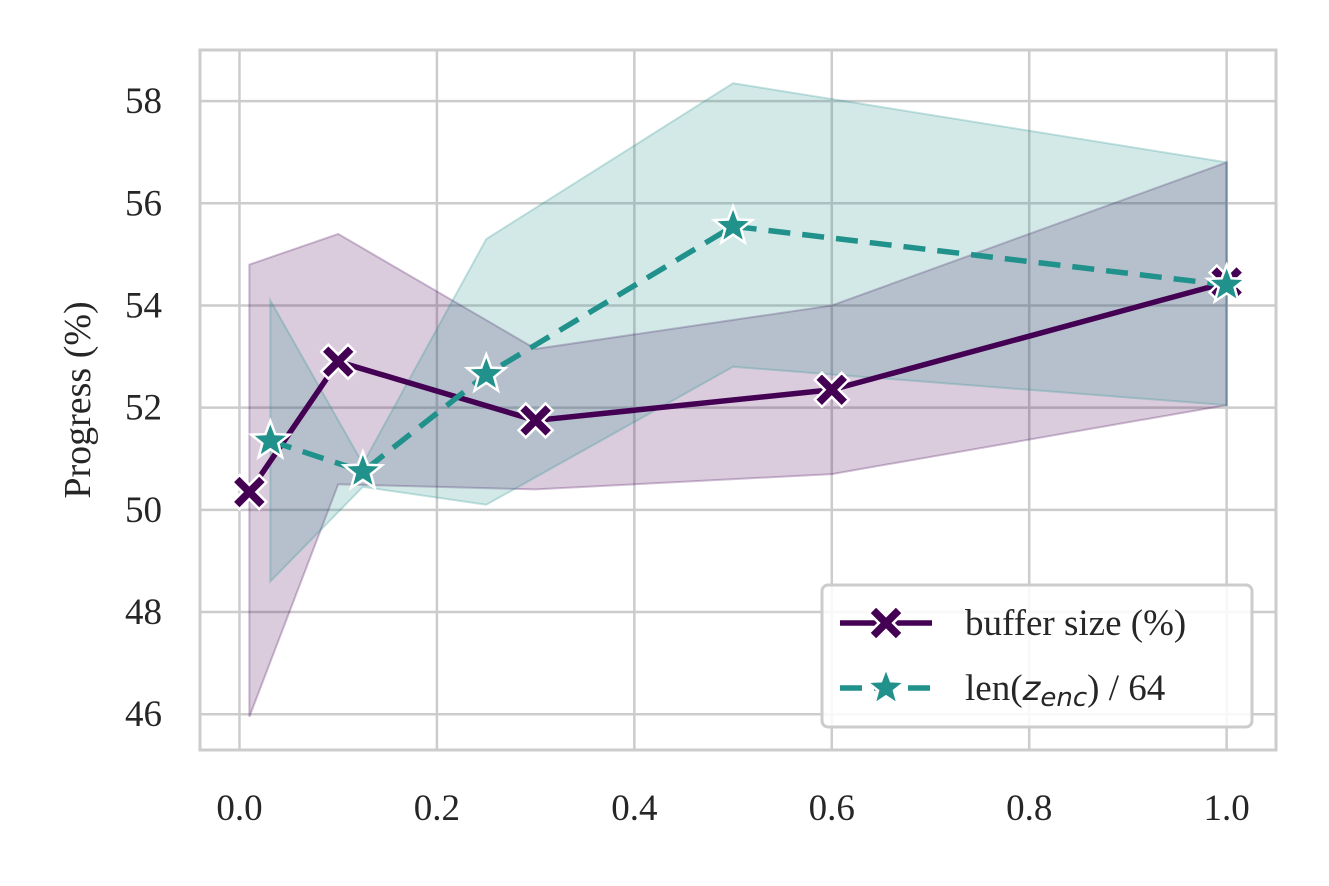  I want to click on x-tick-label: 0.0, so click(239, 808).